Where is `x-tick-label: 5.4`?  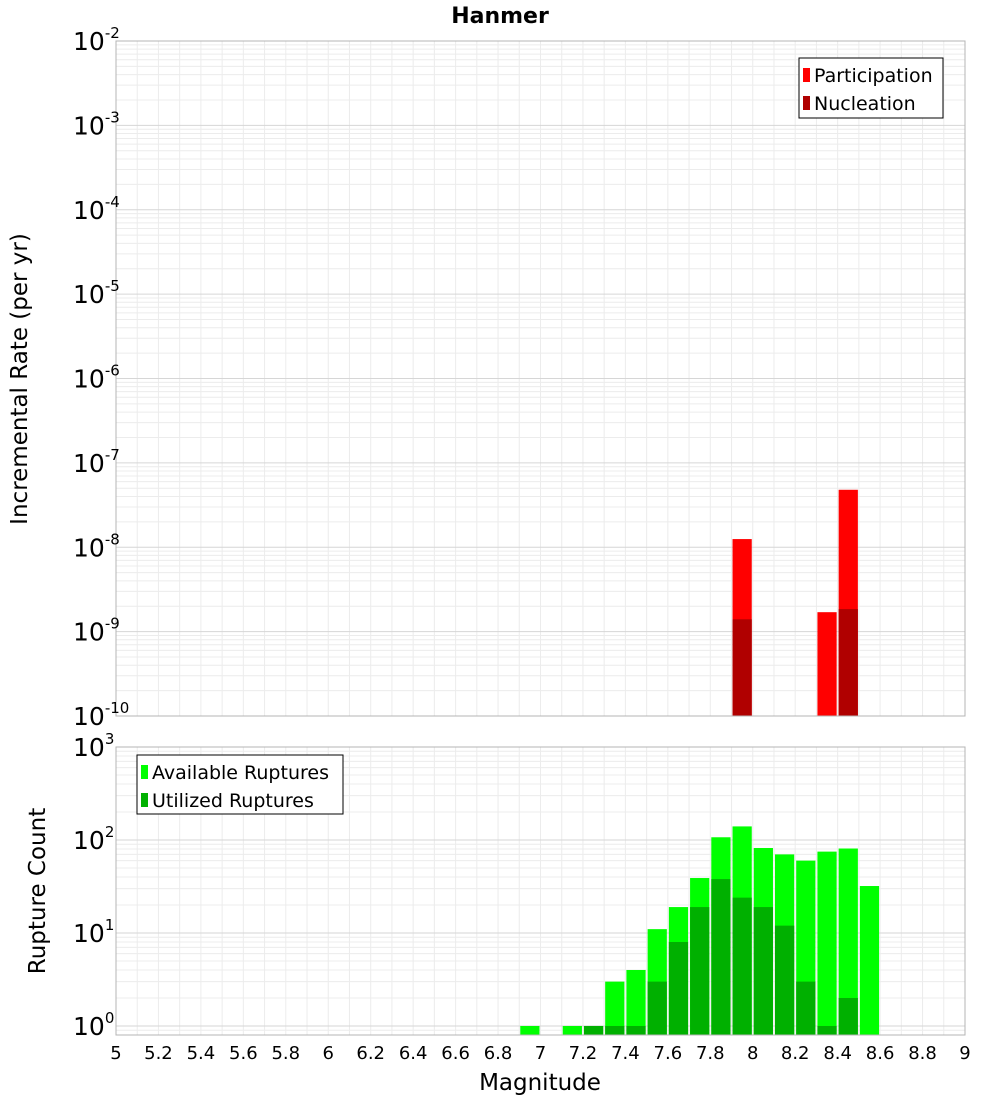 x-tick-label: 5.4 is located at coordinates (201, 1053).